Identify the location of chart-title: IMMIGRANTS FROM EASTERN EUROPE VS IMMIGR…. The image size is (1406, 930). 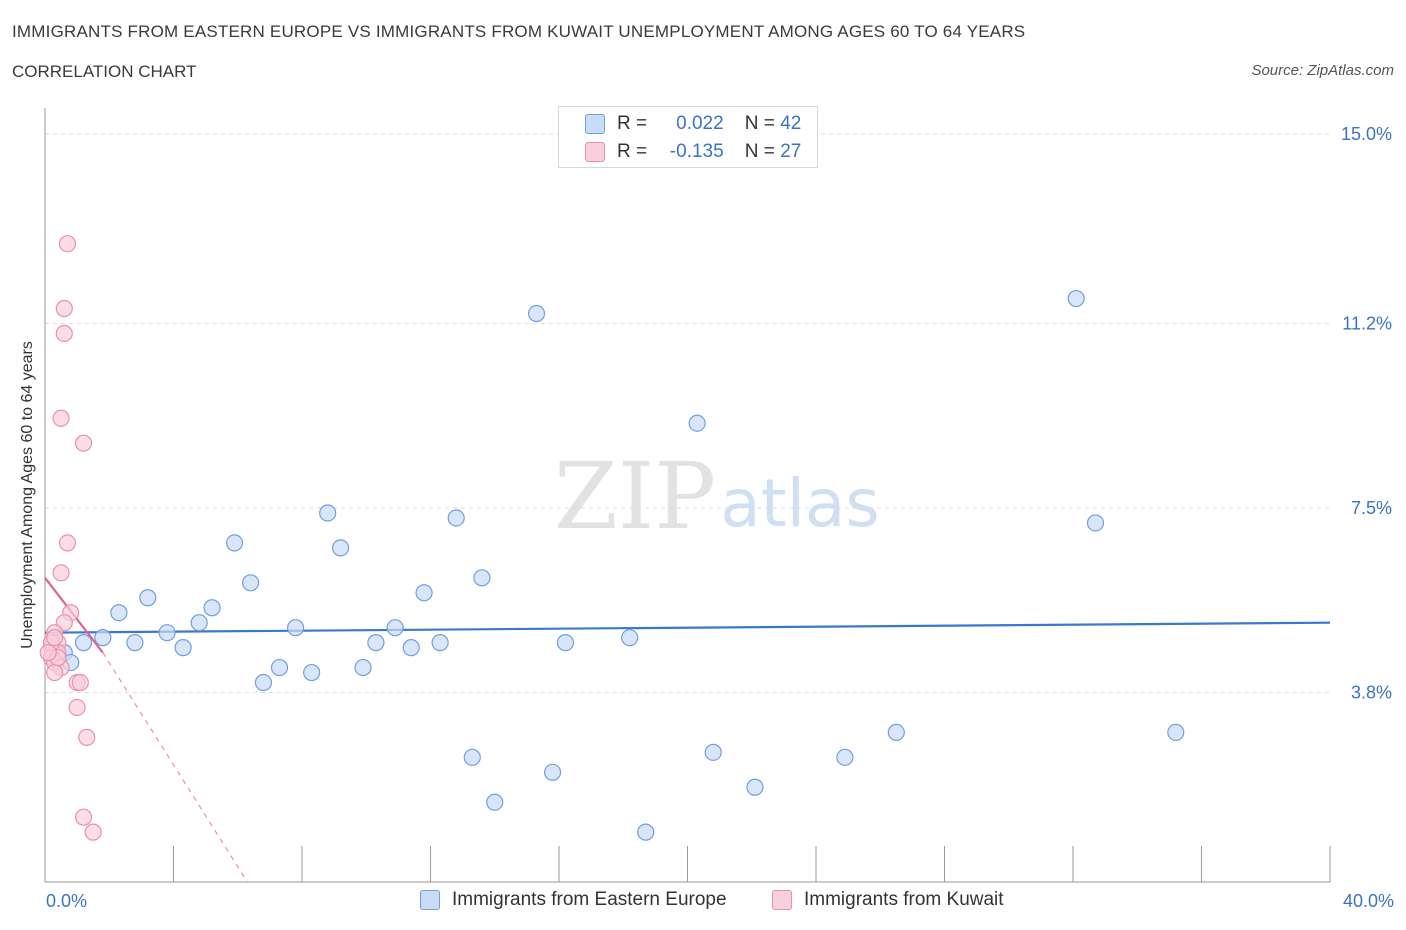
(519, 31).